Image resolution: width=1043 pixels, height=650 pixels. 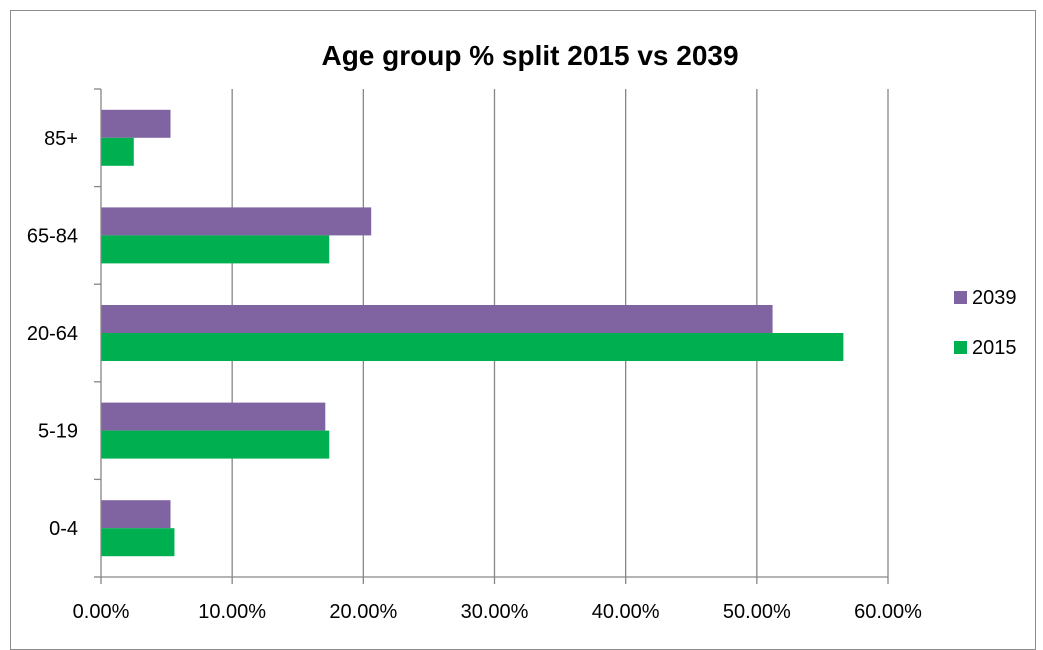 I want to click on legend-label-2039: 2039, so click(x=994, y=298).